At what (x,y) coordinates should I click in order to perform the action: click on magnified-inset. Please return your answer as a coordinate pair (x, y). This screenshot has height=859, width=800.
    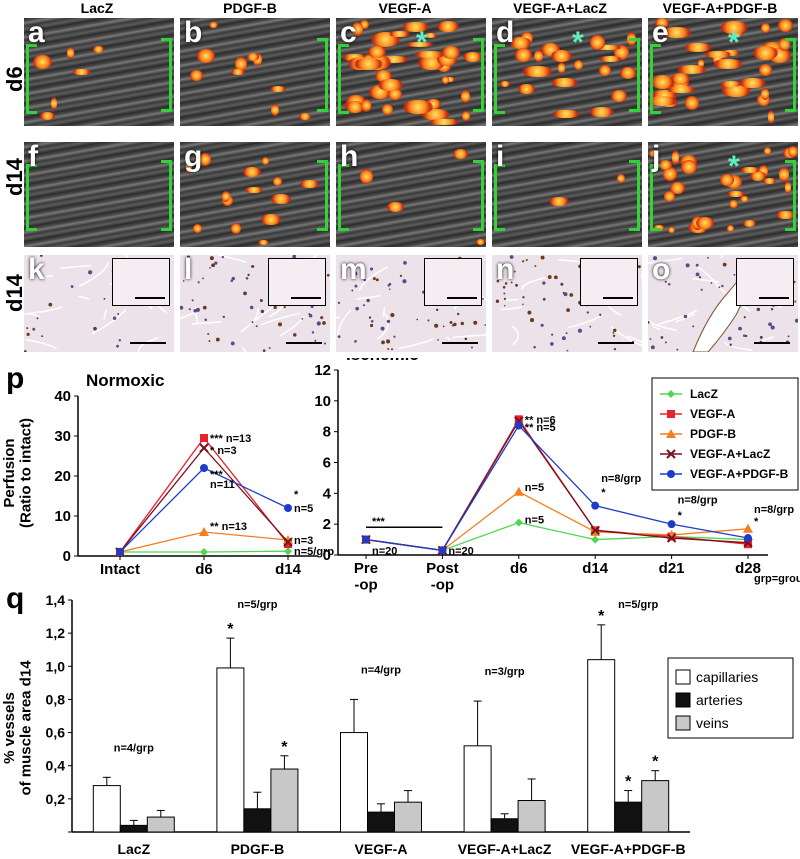
    Looking at the image, I should click on (609, 282).